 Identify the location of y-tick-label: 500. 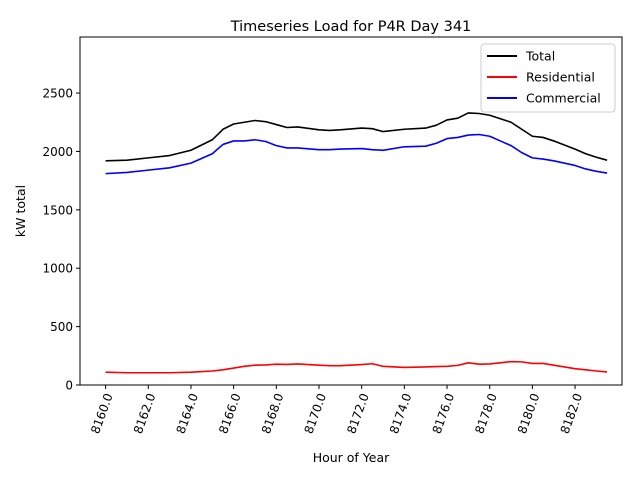
(61, 327).